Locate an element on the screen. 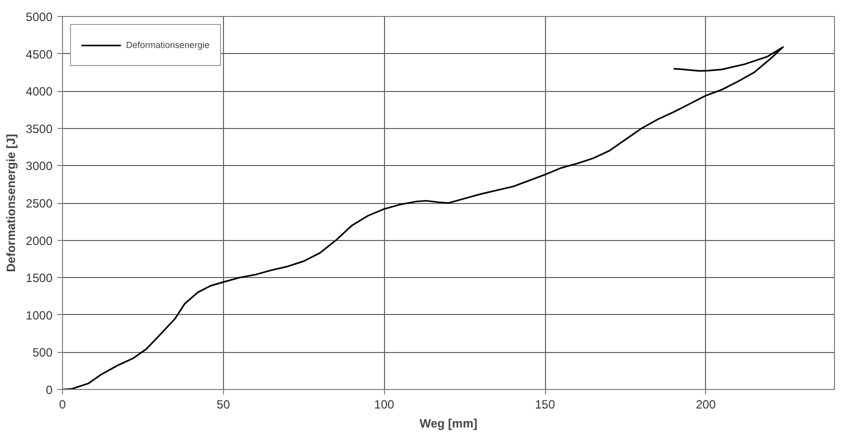  legend-label: Deformationsenergie is located at coordinates (168, 45).